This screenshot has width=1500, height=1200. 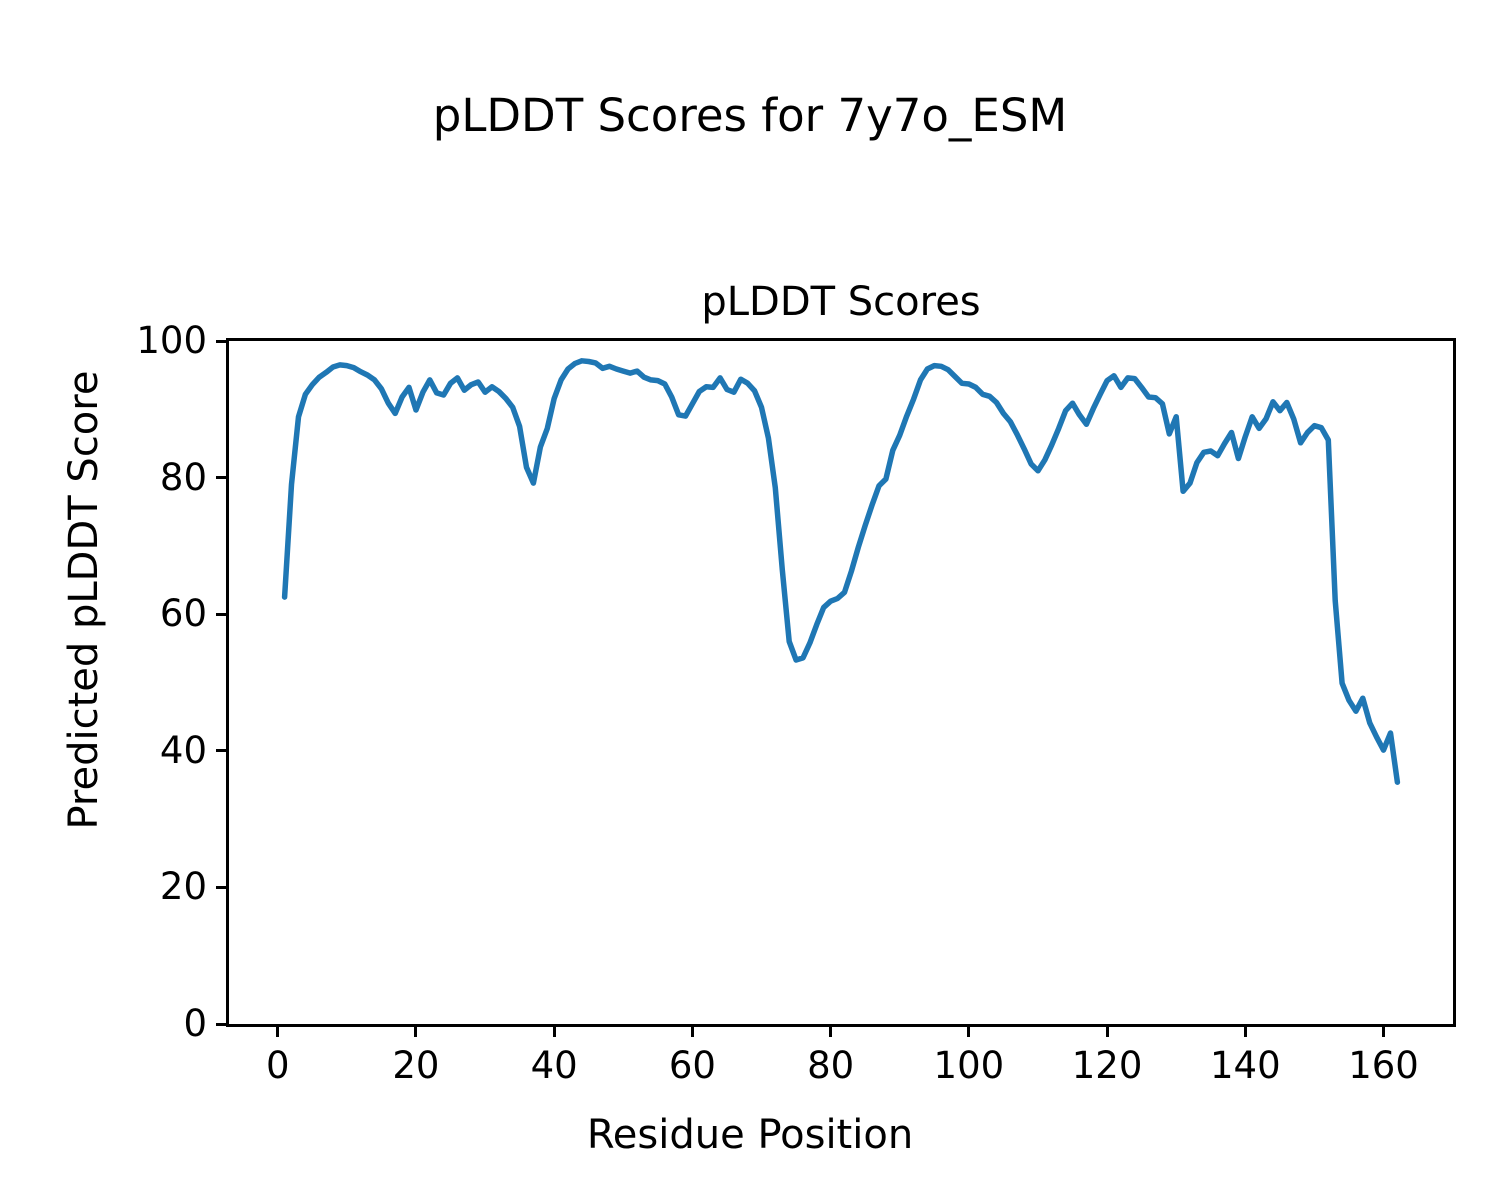 What do you see at coordinates (84, 600) in the screenshot?
I see `y-axis-label: Predicted pLDDT Score` at bounding box center [84, 600].